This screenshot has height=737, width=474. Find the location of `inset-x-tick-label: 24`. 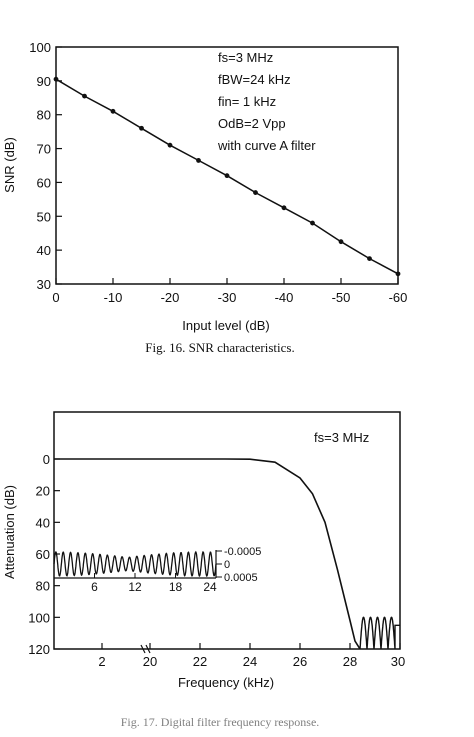

inset-x-tick-label: 24 is located at coordinates (210, 587).